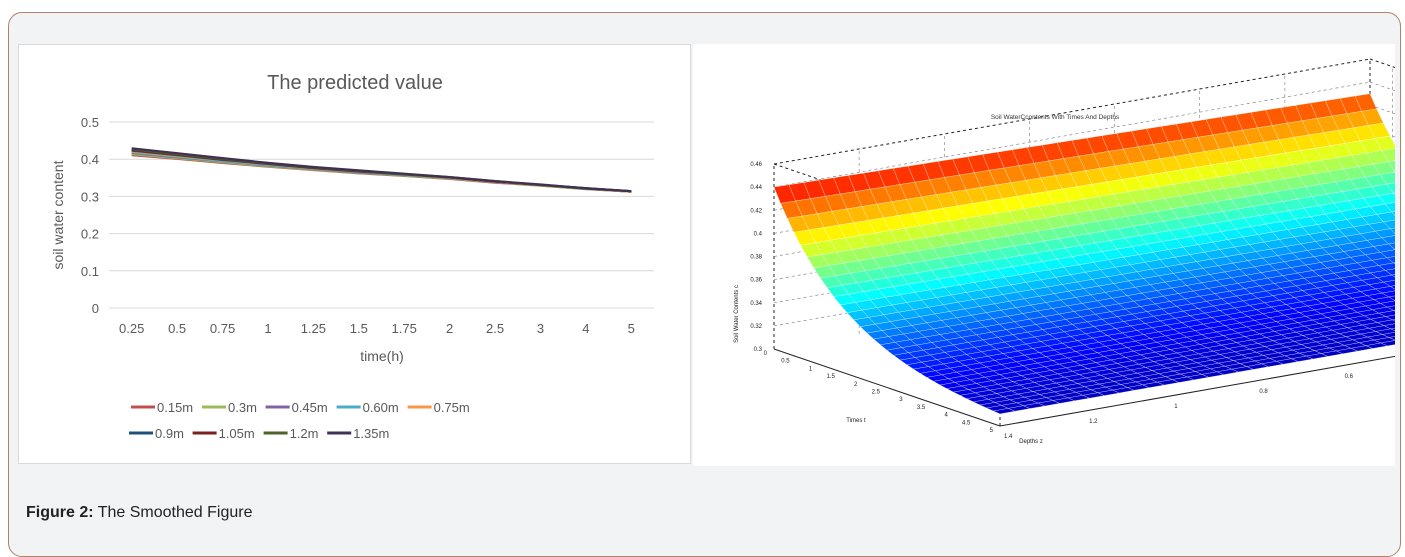 The image size is (1405, 557). What do you see at coordinates (785, 362) in the screenshot?
I see `time-tick-label: 0.5` at bounding box center [785, 362].